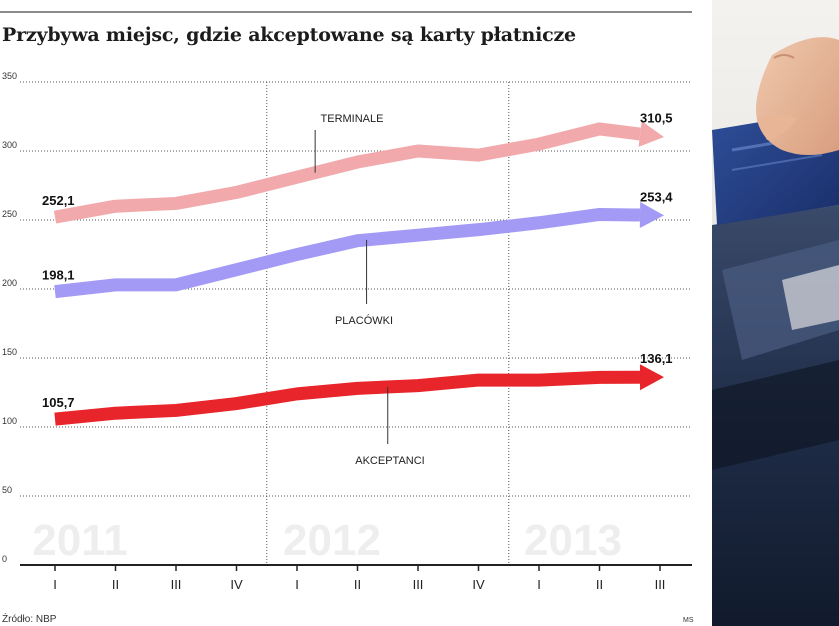 The image size is (839, 626). Describe the element at coordinates (656, 358) in the screenshot. I see `end-value-label: 136,1` at that location.